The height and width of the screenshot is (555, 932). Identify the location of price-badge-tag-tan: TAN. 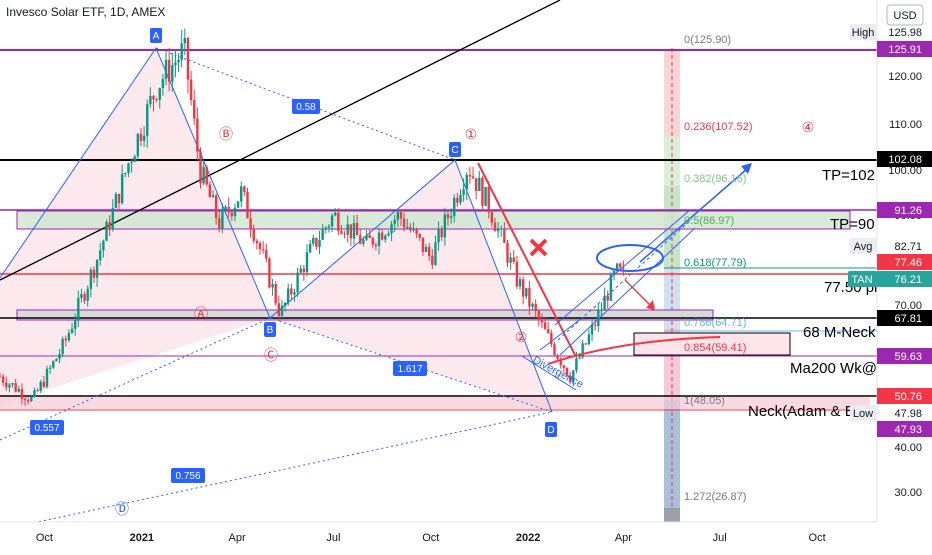
(861, 280).